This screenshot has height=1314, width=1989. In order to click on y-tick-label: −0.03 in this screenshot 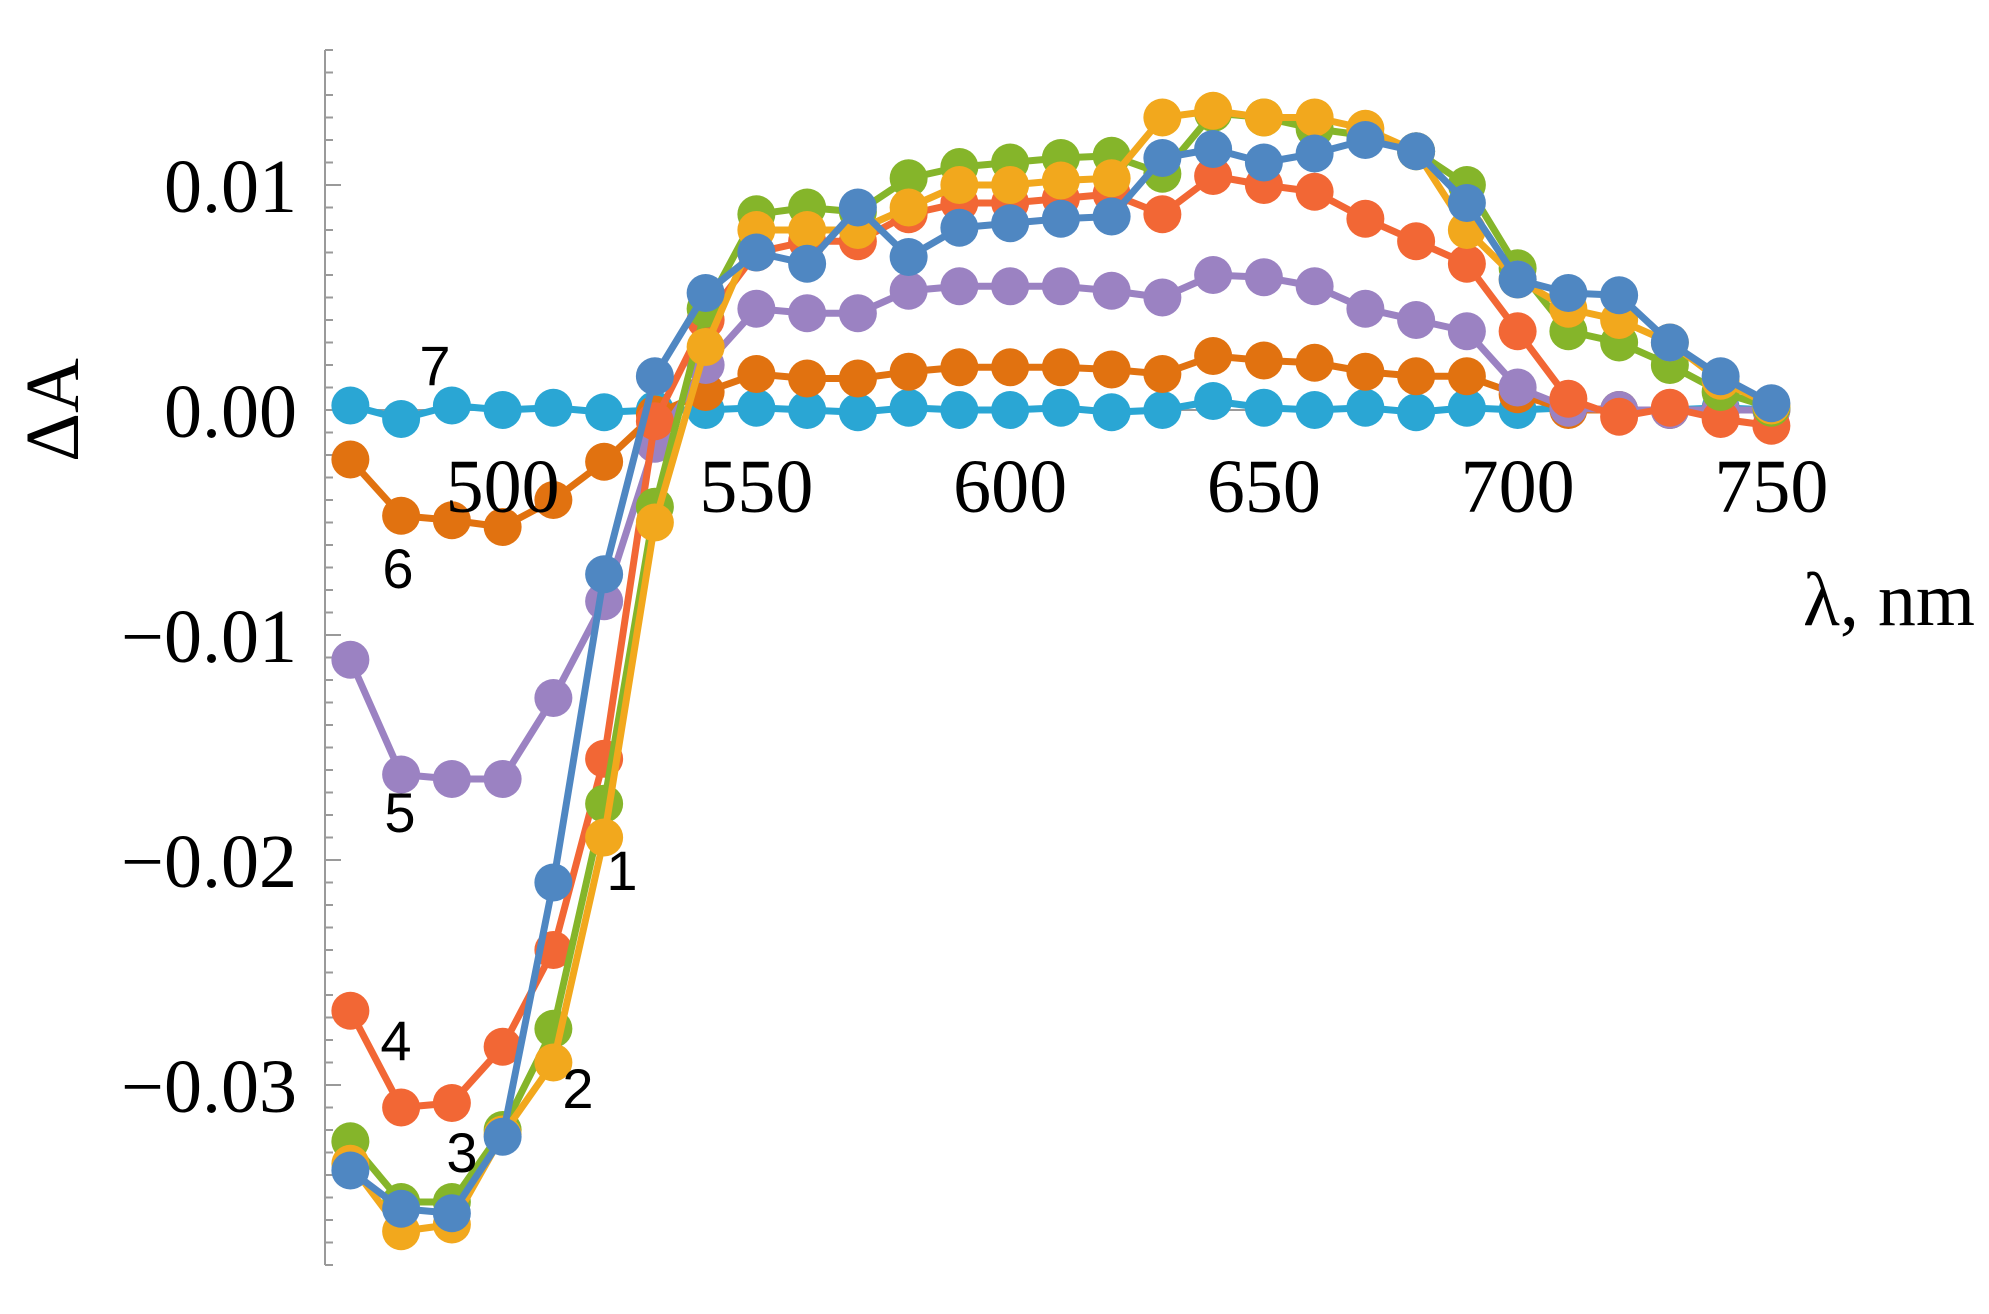, I will do `click(209, 1087)`.